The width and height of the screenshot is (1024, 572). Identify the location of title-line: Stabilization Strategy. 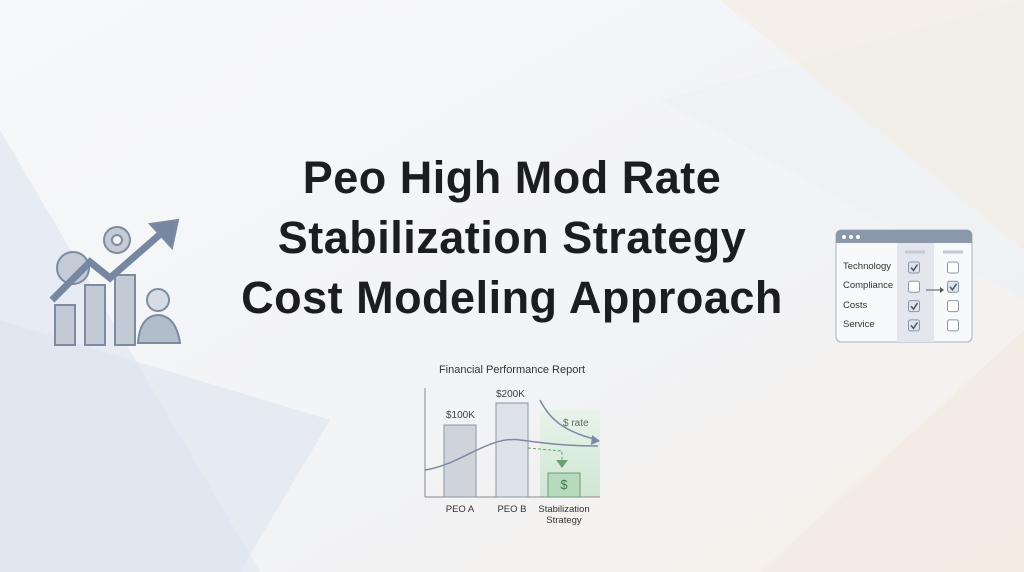
(512, 237).